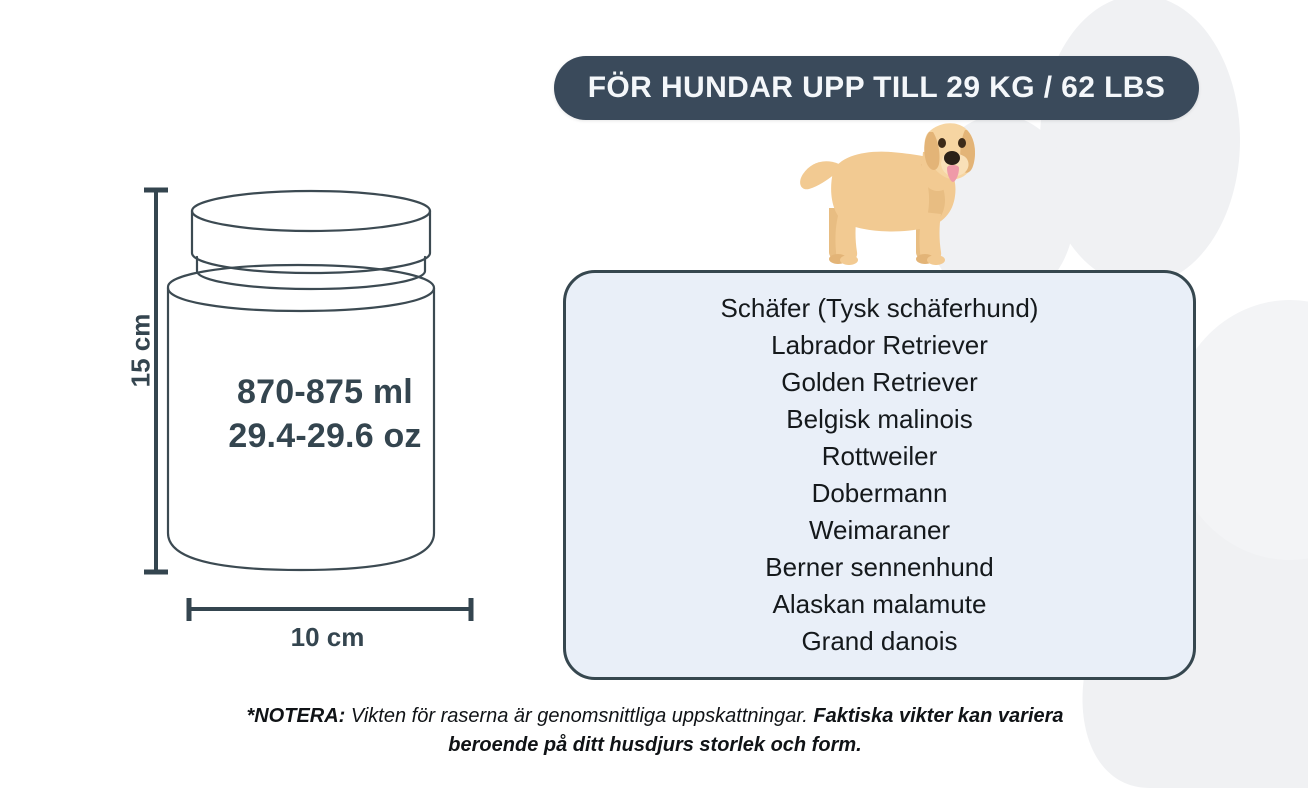 The image size is (1308, 788). I want to click on weight-range-label: FÖR HUNDAR UPP TILL 29 KG / 62 LBS, so click(876, 87).